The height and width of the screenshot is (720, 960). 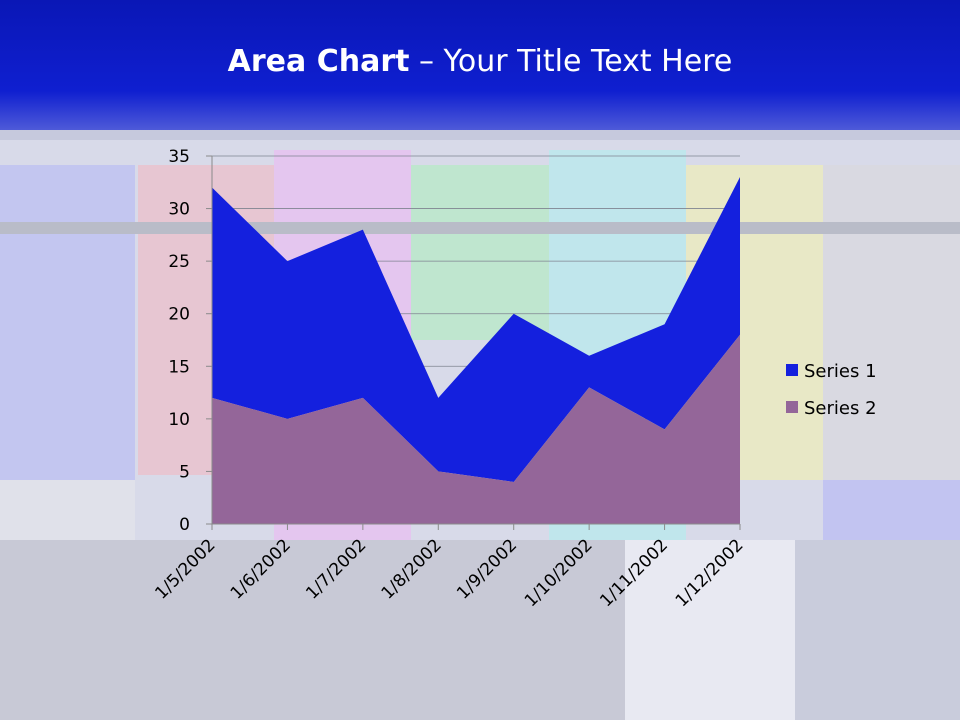 I want to click on series-2-area, so click(x=476, y=429).